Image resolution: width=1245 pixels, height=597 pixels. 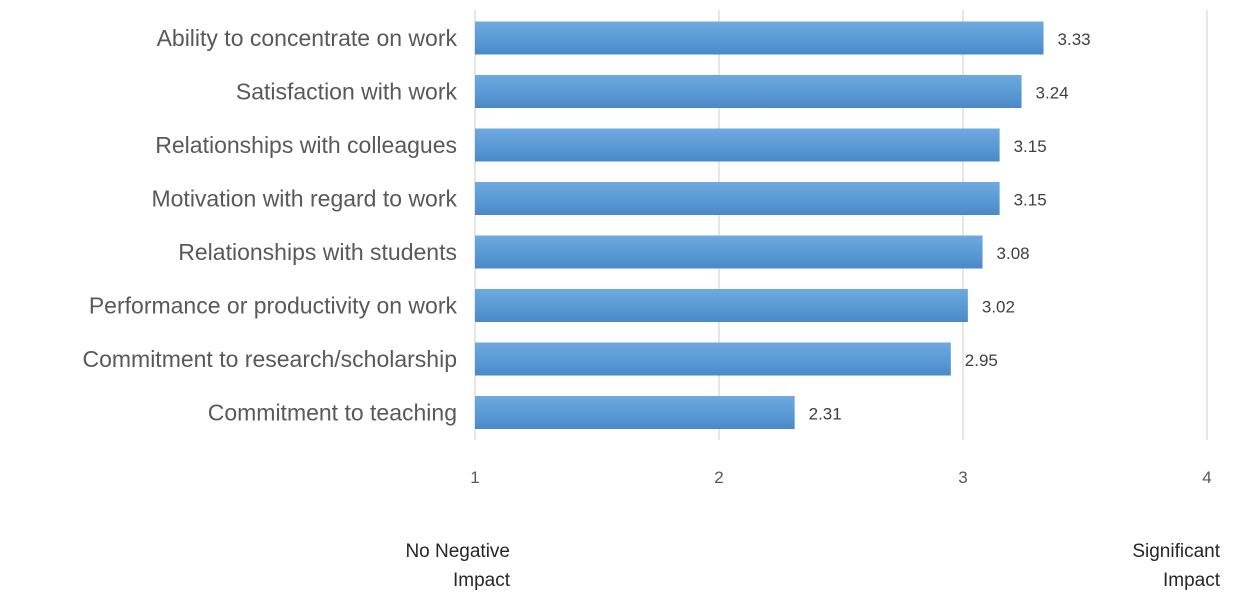 What do you see at coordinates (1176, 551) in the screenshot?
I see `scale-anchor-high-line1: Significant` at bounding box center [1176, 551].